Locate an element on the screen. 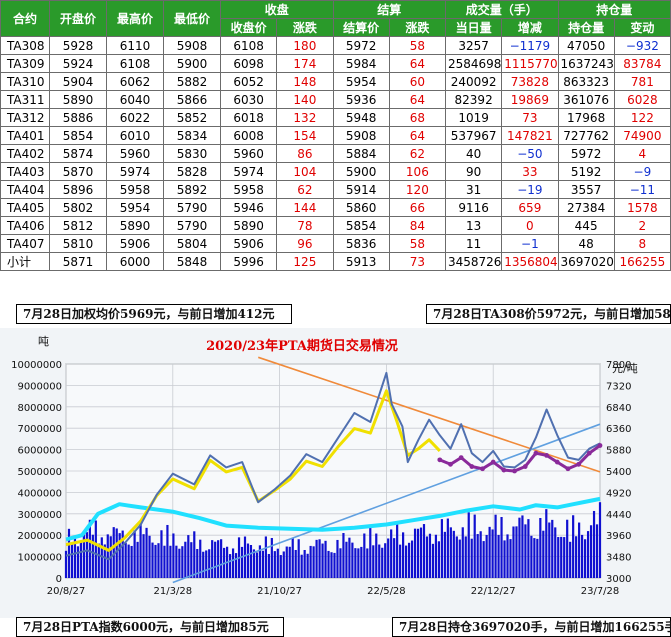  note-open-interest: 7月28日持仓3697020手，与前日增加166255手 is located at coordinates (531, 627).